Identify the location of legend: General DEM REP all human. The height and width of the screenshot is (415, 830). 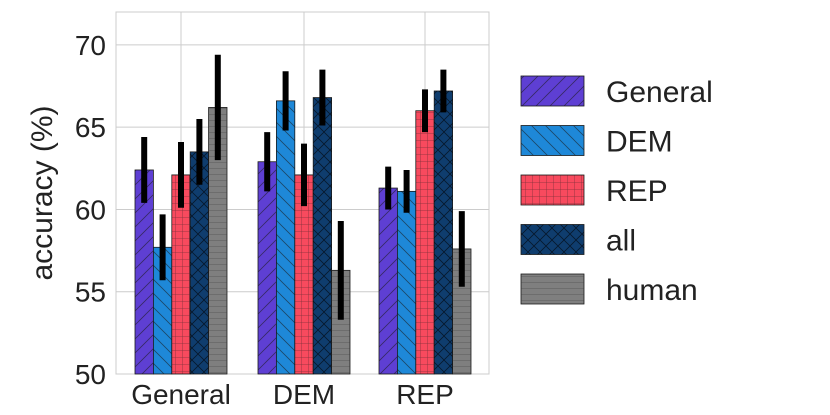
(616, 191).